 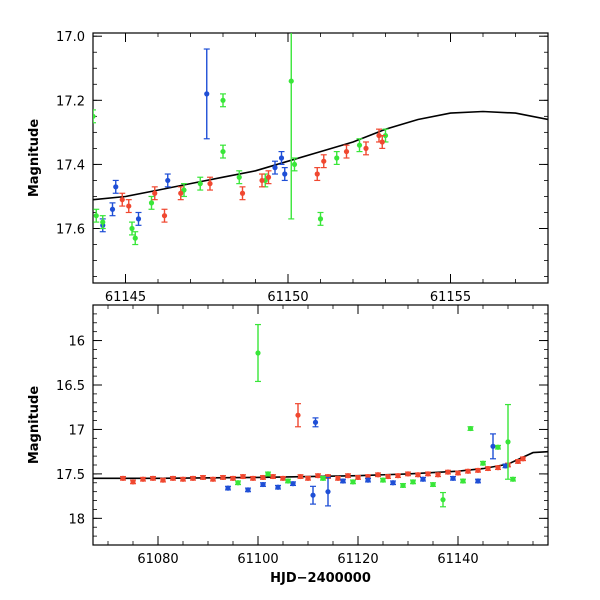 I want to click on x-tick-label: 61100, so click(x=257, y=559).